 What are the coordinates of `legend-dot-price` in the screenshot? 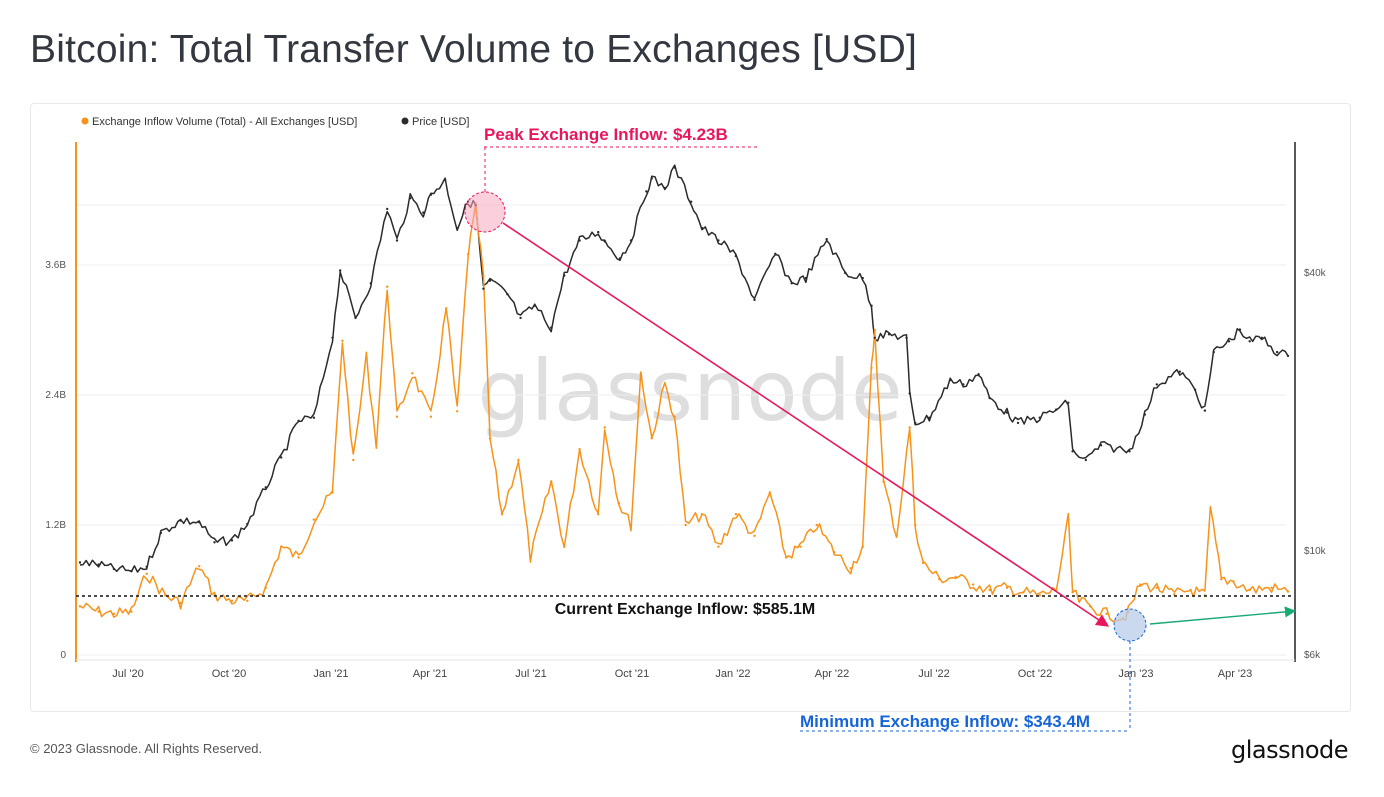 It's located at (405, 121).